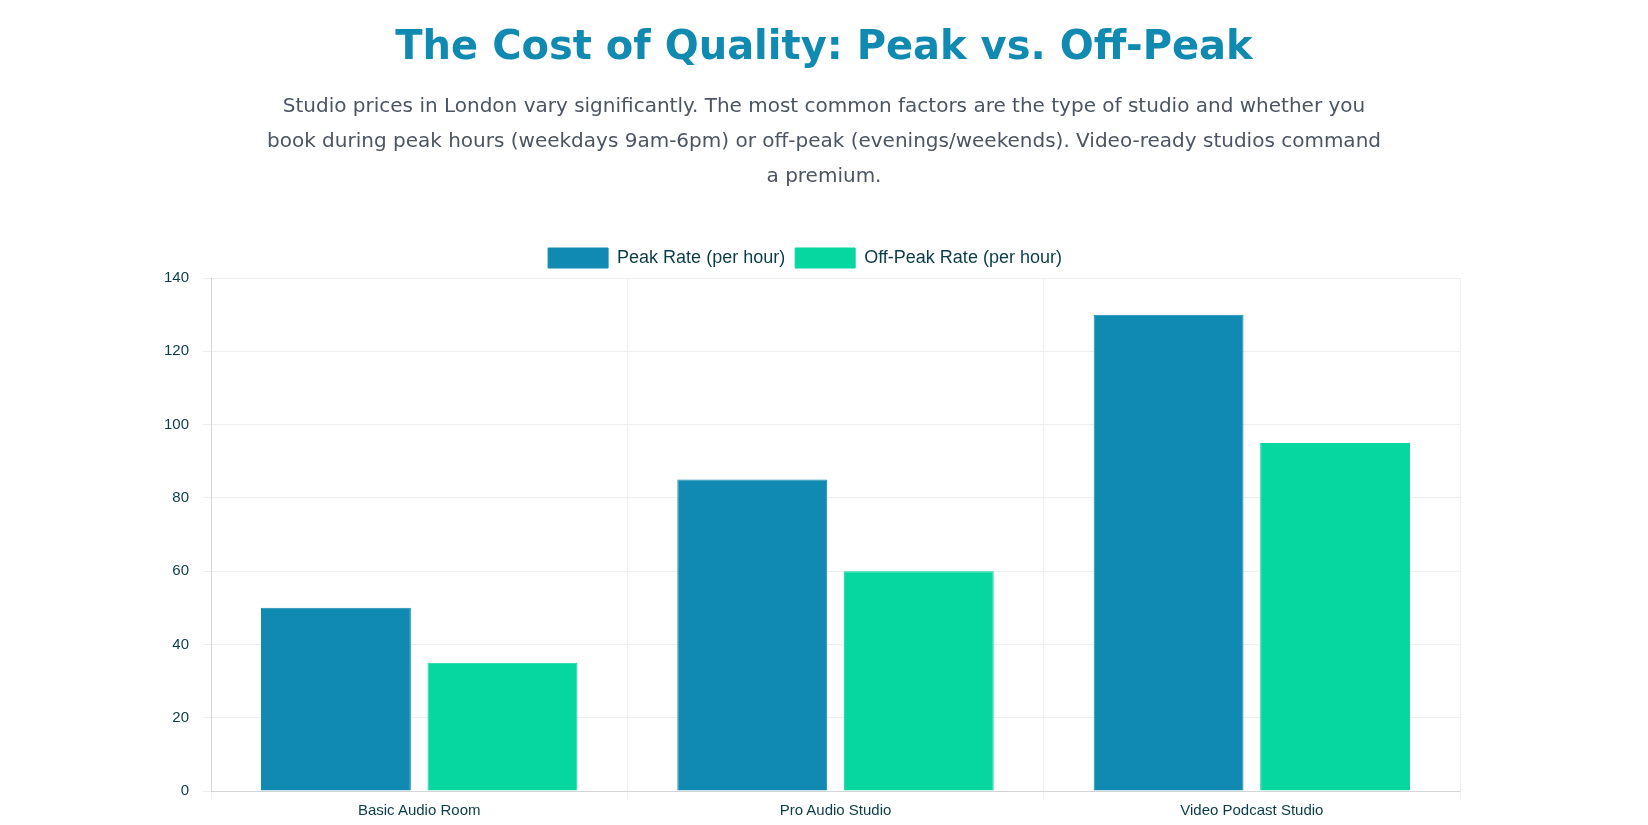 The height and width of the screenshot is (825, 1648). What do you see at coordinates (181, 570) in the screenshot?
I see `y-tick-label: 60` at bounding box center [181, 570].